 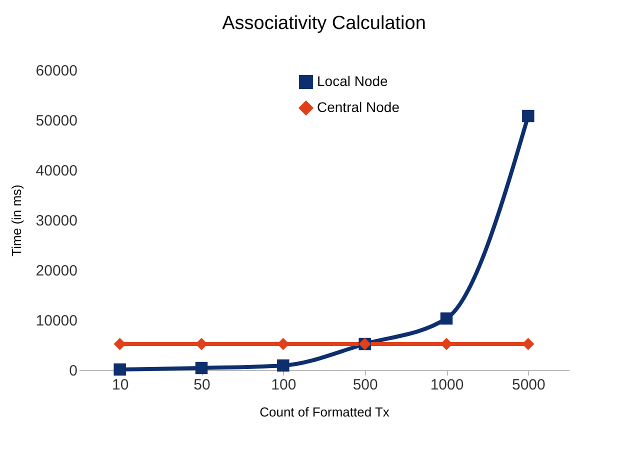 I want to click on x-tick-label: 100, so click(x=283, y=385).